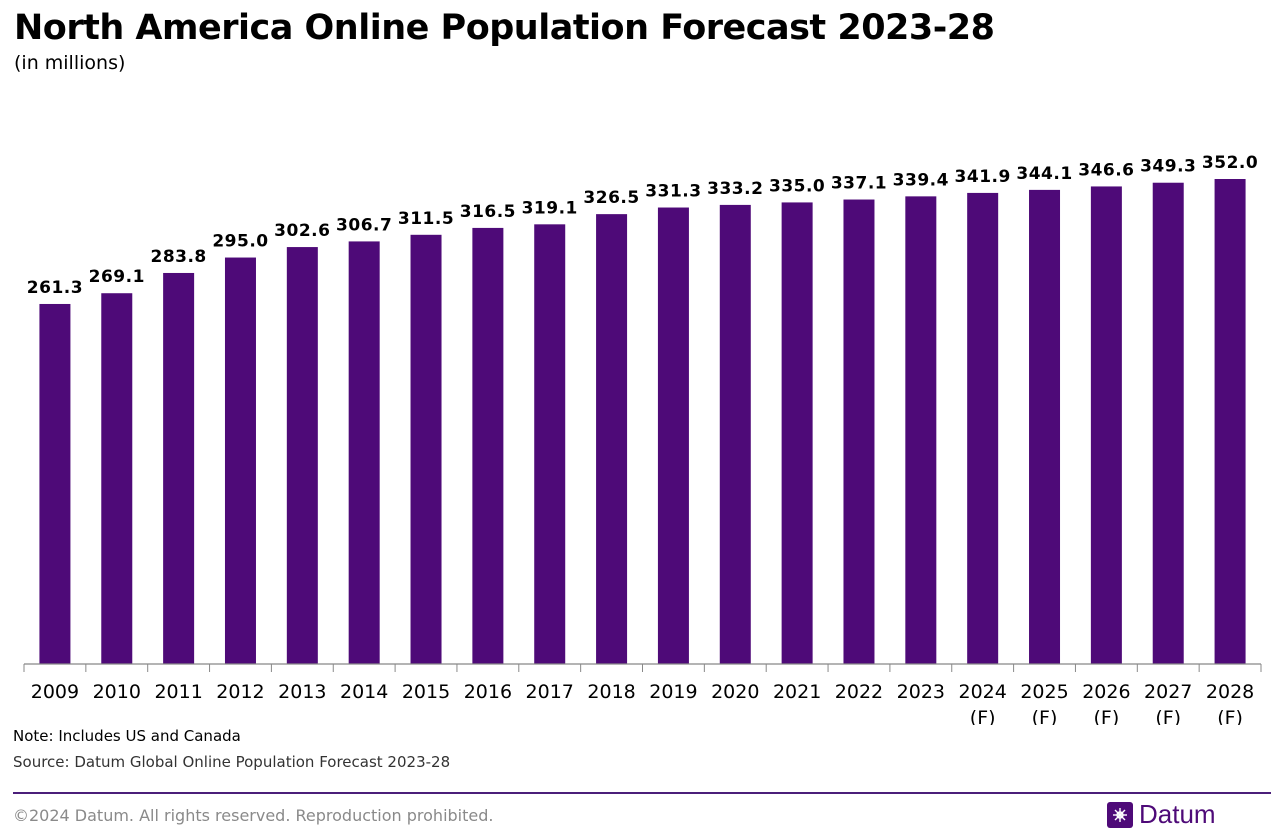 This screenshot has width=1272, height=838. Describe the element at coordinates (859, 692) in the screenshot. I see `x-tick-label: 2022` at that location.